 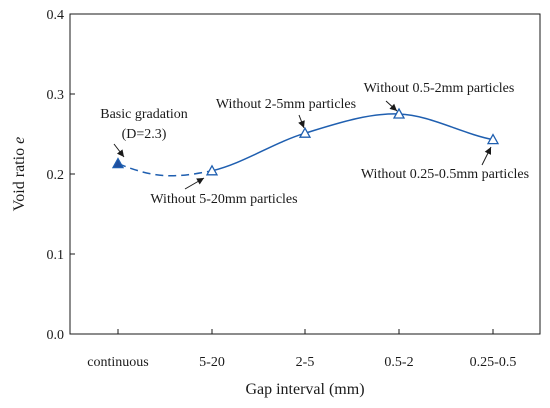 What do you see at coordinates (304, 389) in the screenshot?
I see `x-axis-title: Gap interval (mm)` at bounding box center [304, 389].